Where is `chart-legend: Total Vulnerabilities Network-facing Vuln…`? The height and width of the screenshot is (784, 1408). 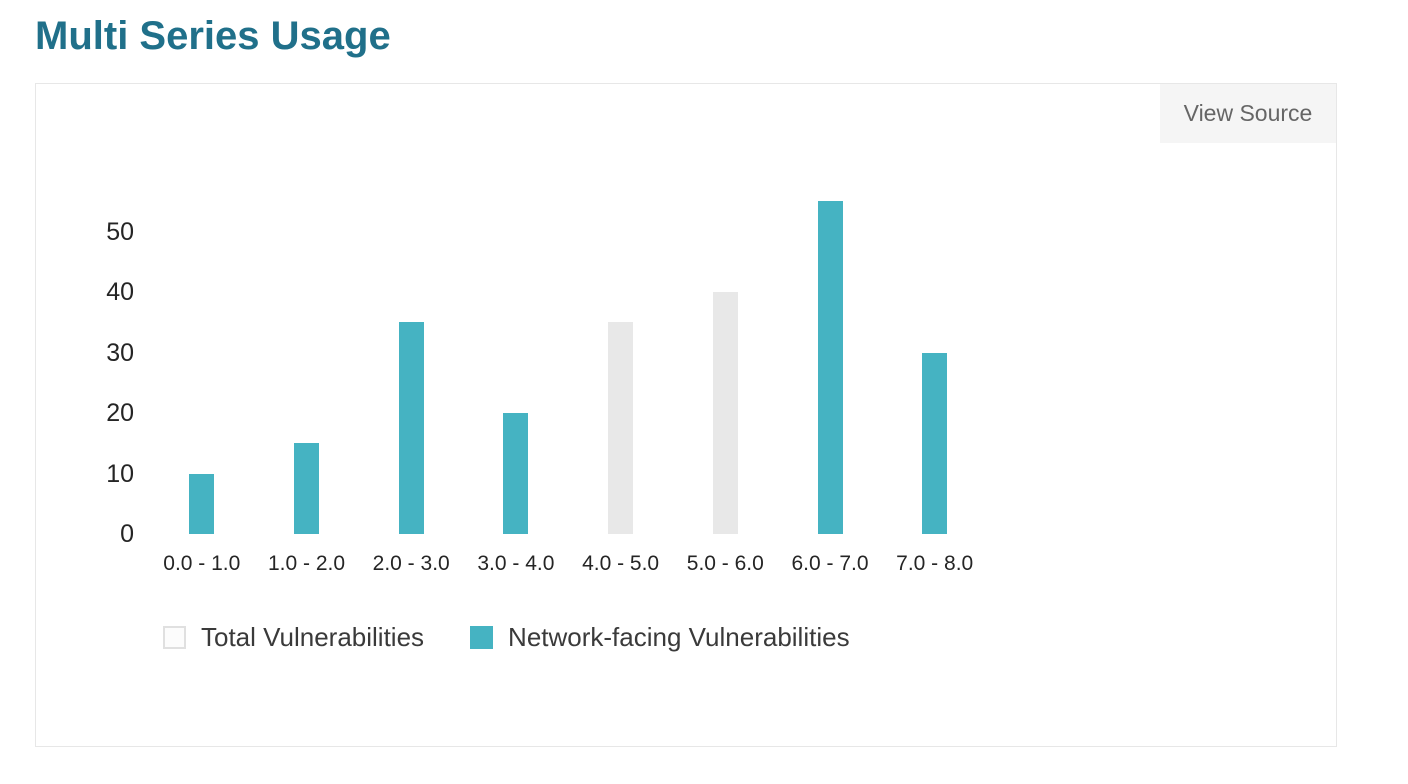
chart-legend: Total Vulnerabilities Network-facing Vuln… is located at coordinates (506, 637).